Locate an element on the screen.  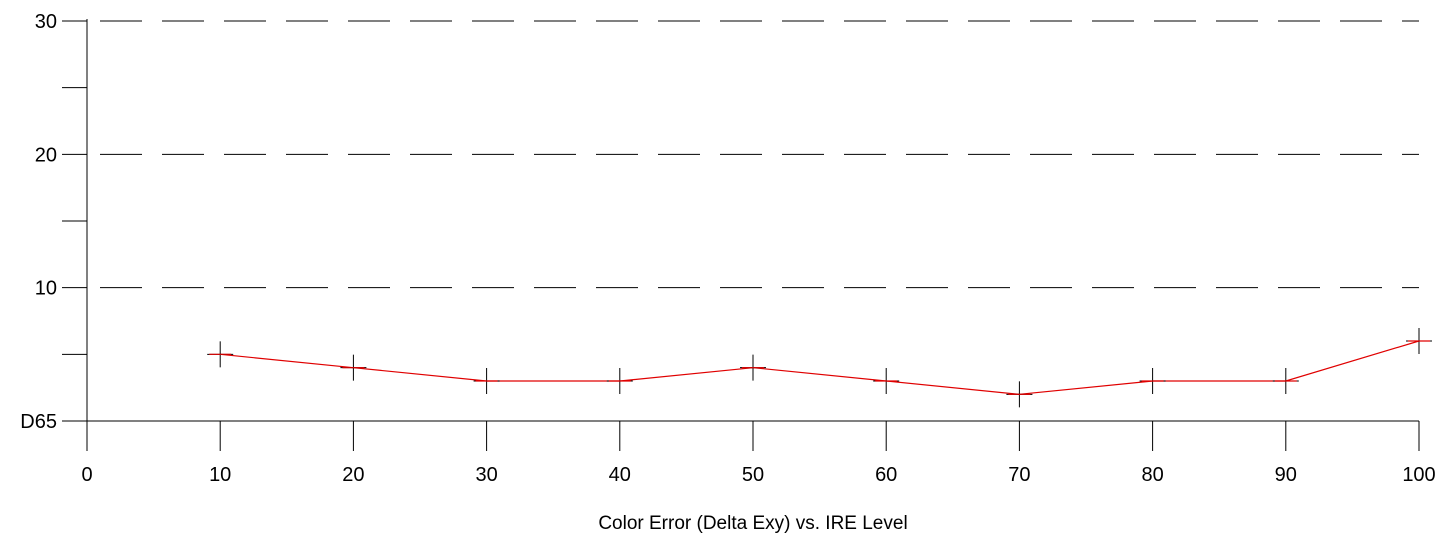
x-tick-label: 60 is located at coordinates (886, 475).